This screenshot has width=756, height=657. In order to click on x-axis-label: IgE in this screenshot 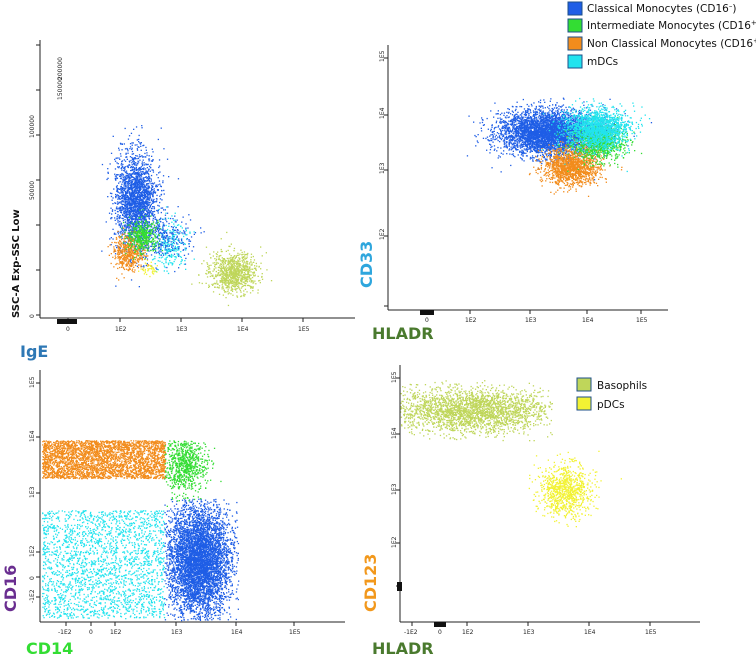, I will do `click(34, 351)`.